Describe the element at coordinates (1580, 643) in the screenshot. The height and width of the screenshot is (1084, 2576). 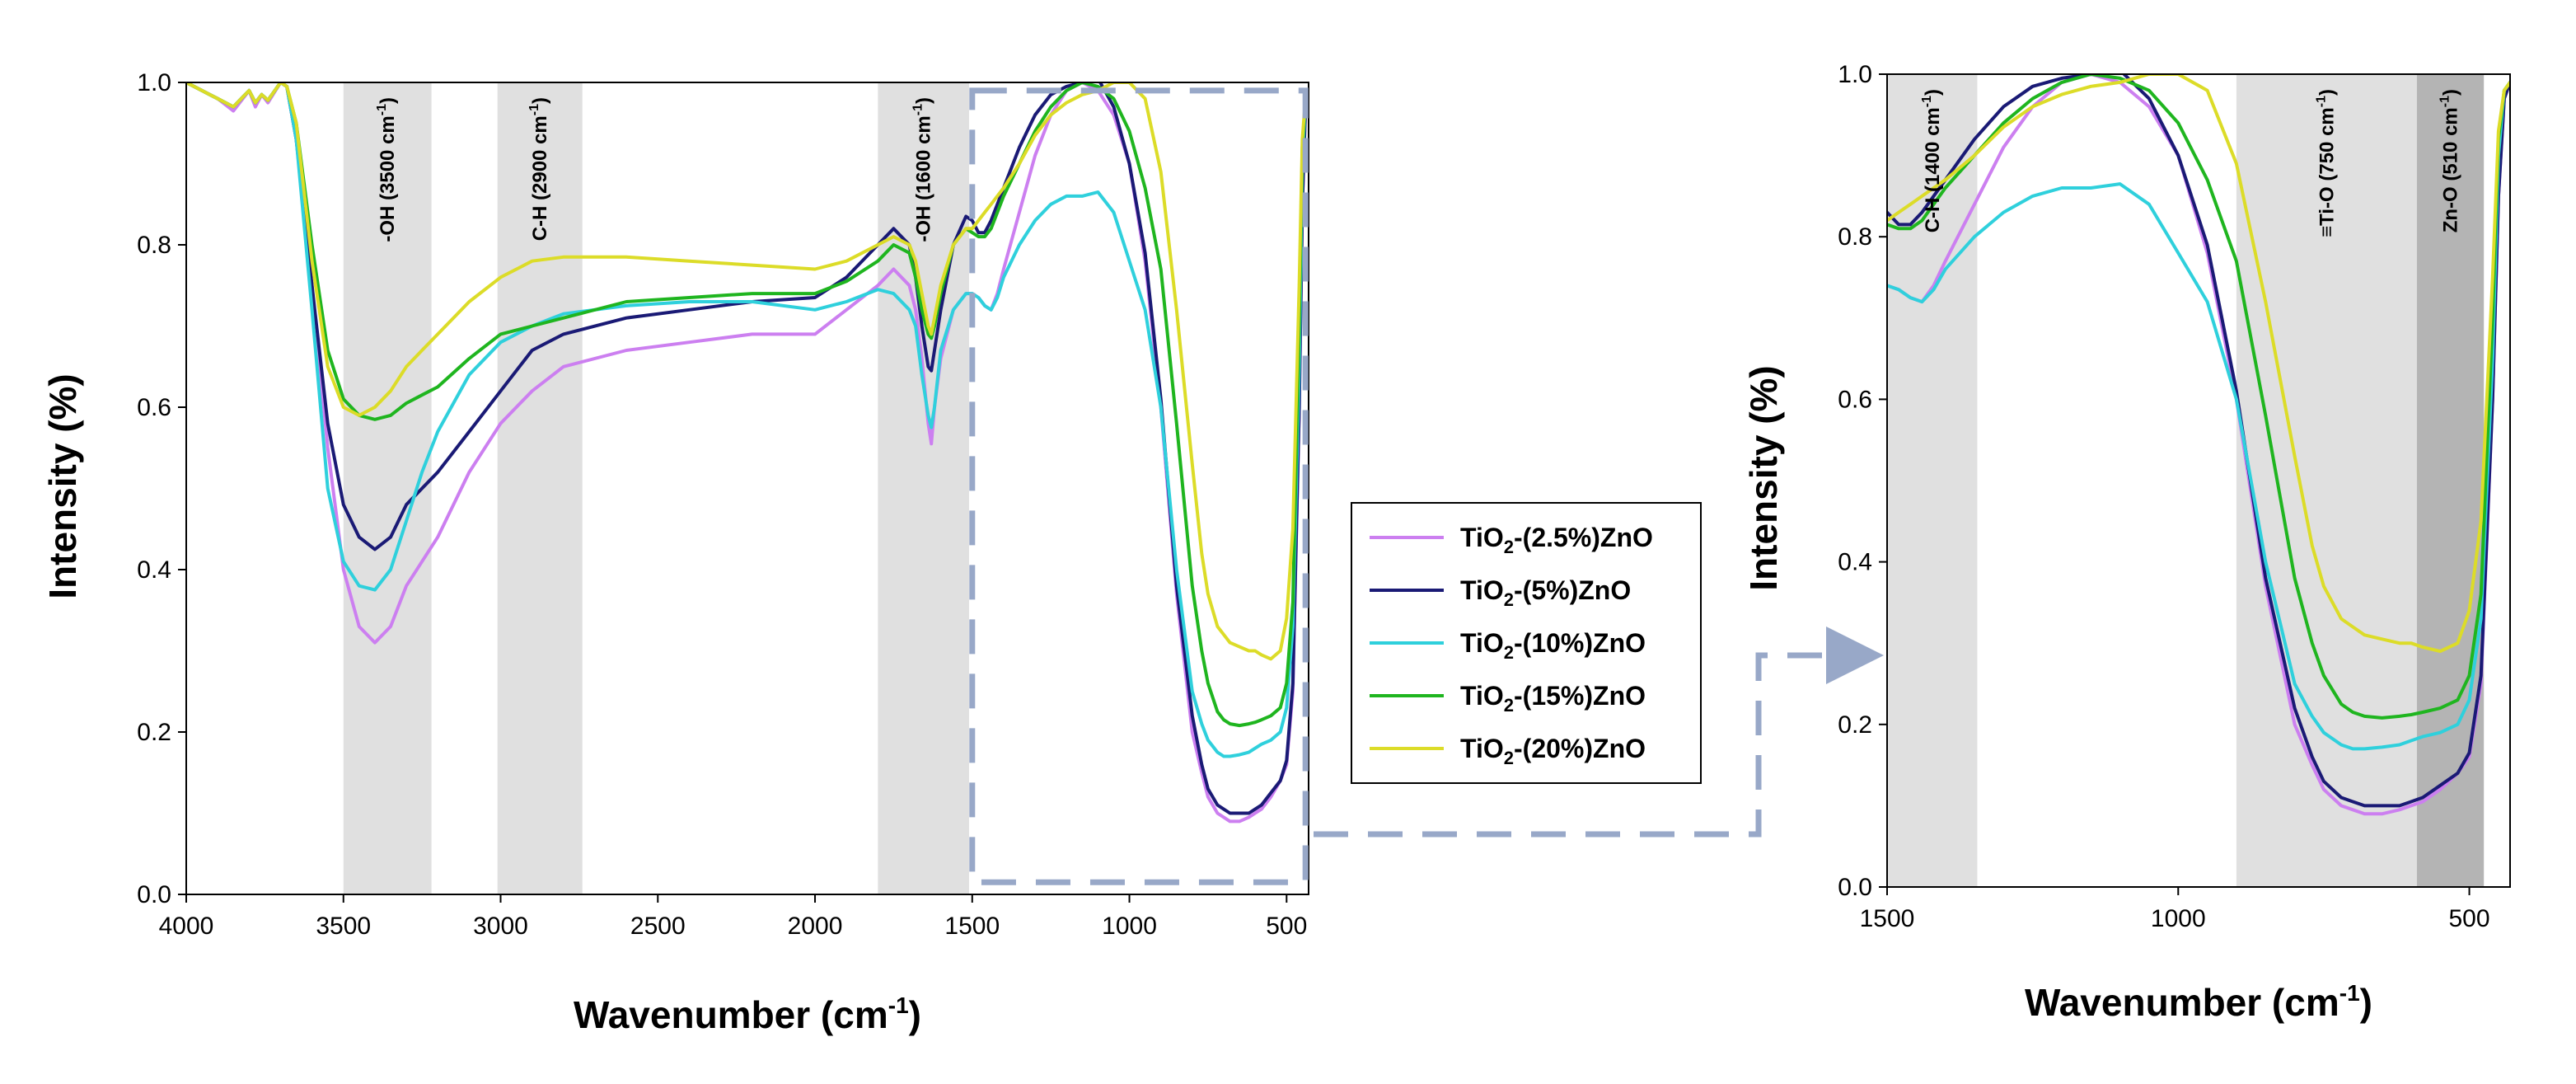
I see `legend-label-rest: -(10%)ZnO` at that location.